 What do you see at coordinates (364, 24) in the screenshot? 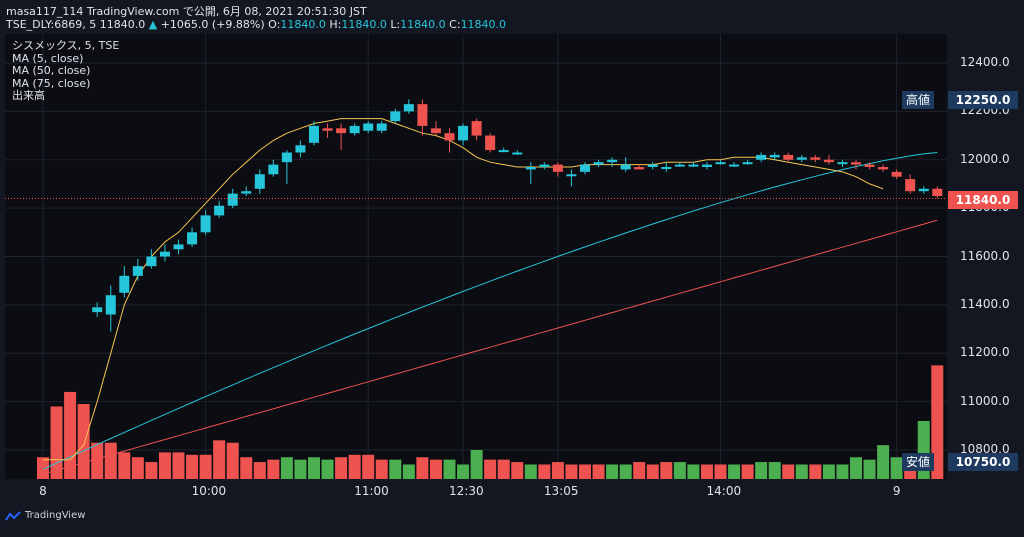
I see `high-value: 11840.0` at bounding box center [364, 24].